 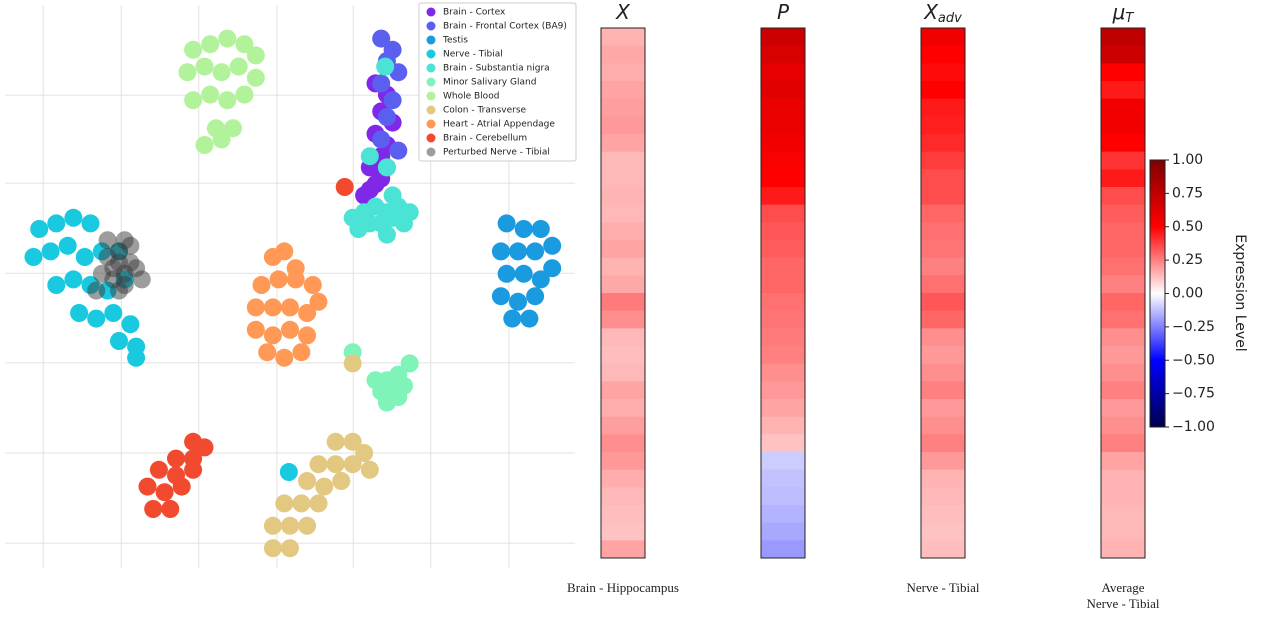 I want to click on legend-label: Nerve - Tibial, so click(x=473, y=55).